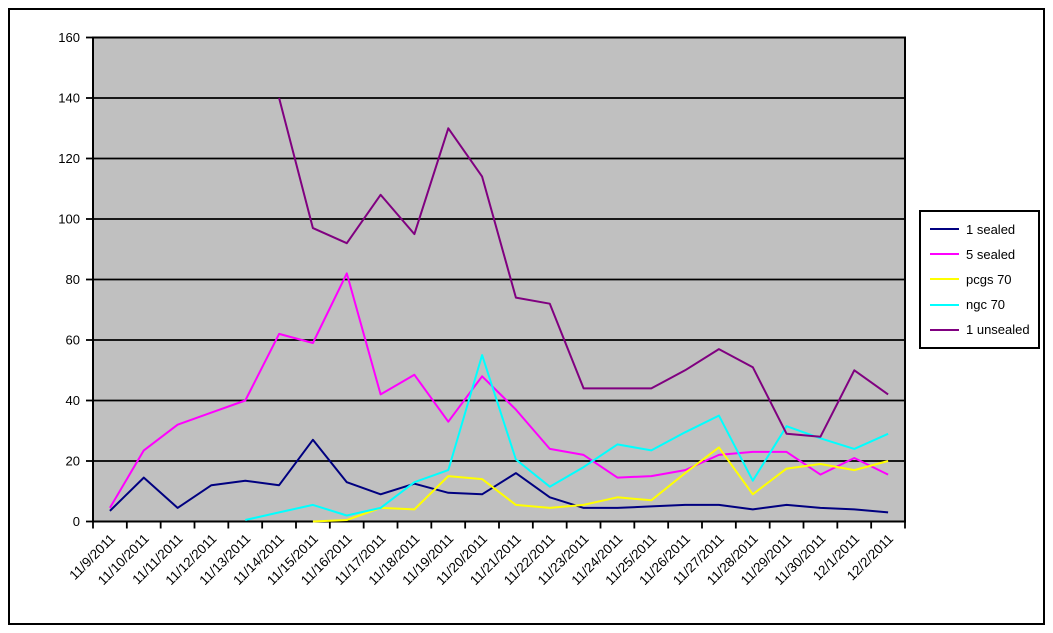 The image size is (1053, 633). I want to click on legend-item: pcgs 70, so click(979, 279).